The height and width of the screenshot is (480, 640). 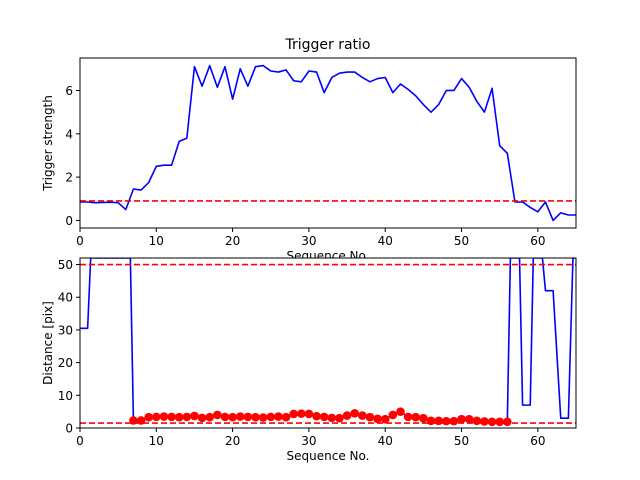 What do you see at coordinates (48, 143) in the screenshot?
I see `y-axis-label: Trigger strength` at bounding box center [48, 143].